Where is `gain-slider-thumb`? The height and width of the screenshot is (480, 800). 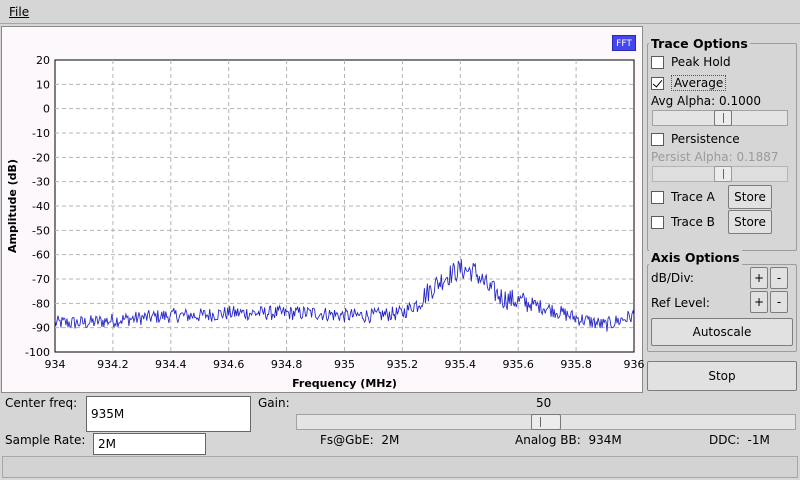 gain-slider-thumb is located at coordinates (546, 422).